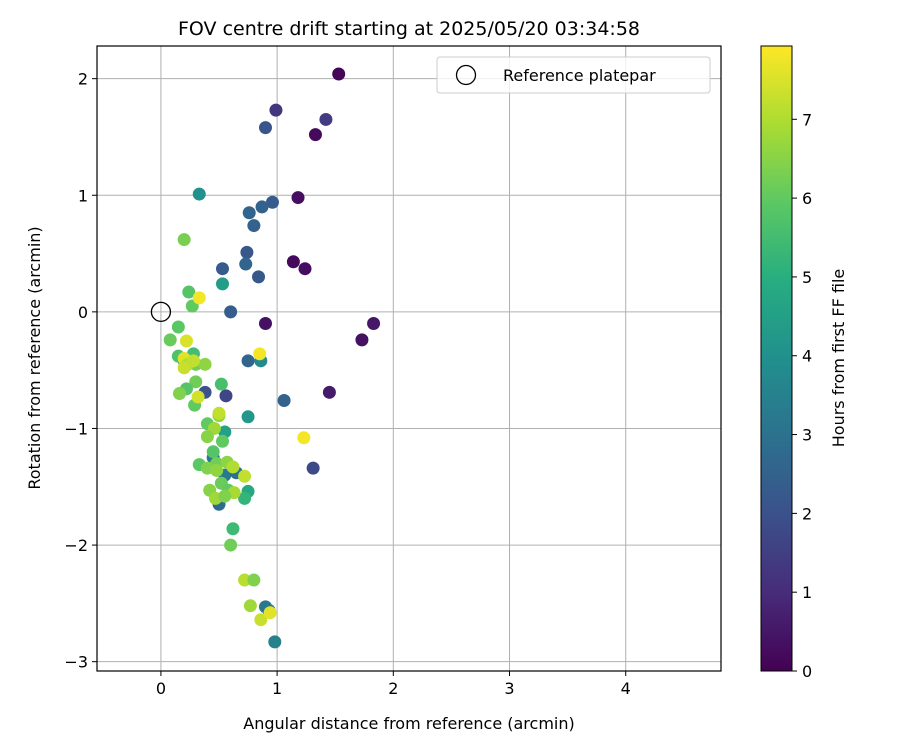  Describe the element at coordinates (161, 688) in the screenshot. I see `x-tick-label: 0` at that location.